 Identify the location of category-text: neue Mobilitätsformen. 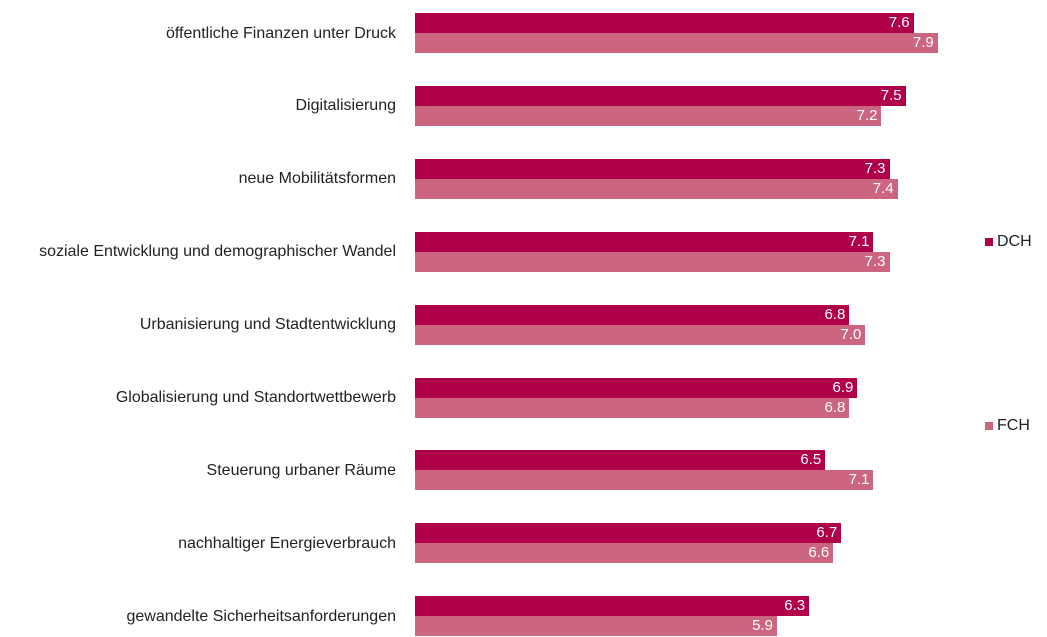
(317, 179).